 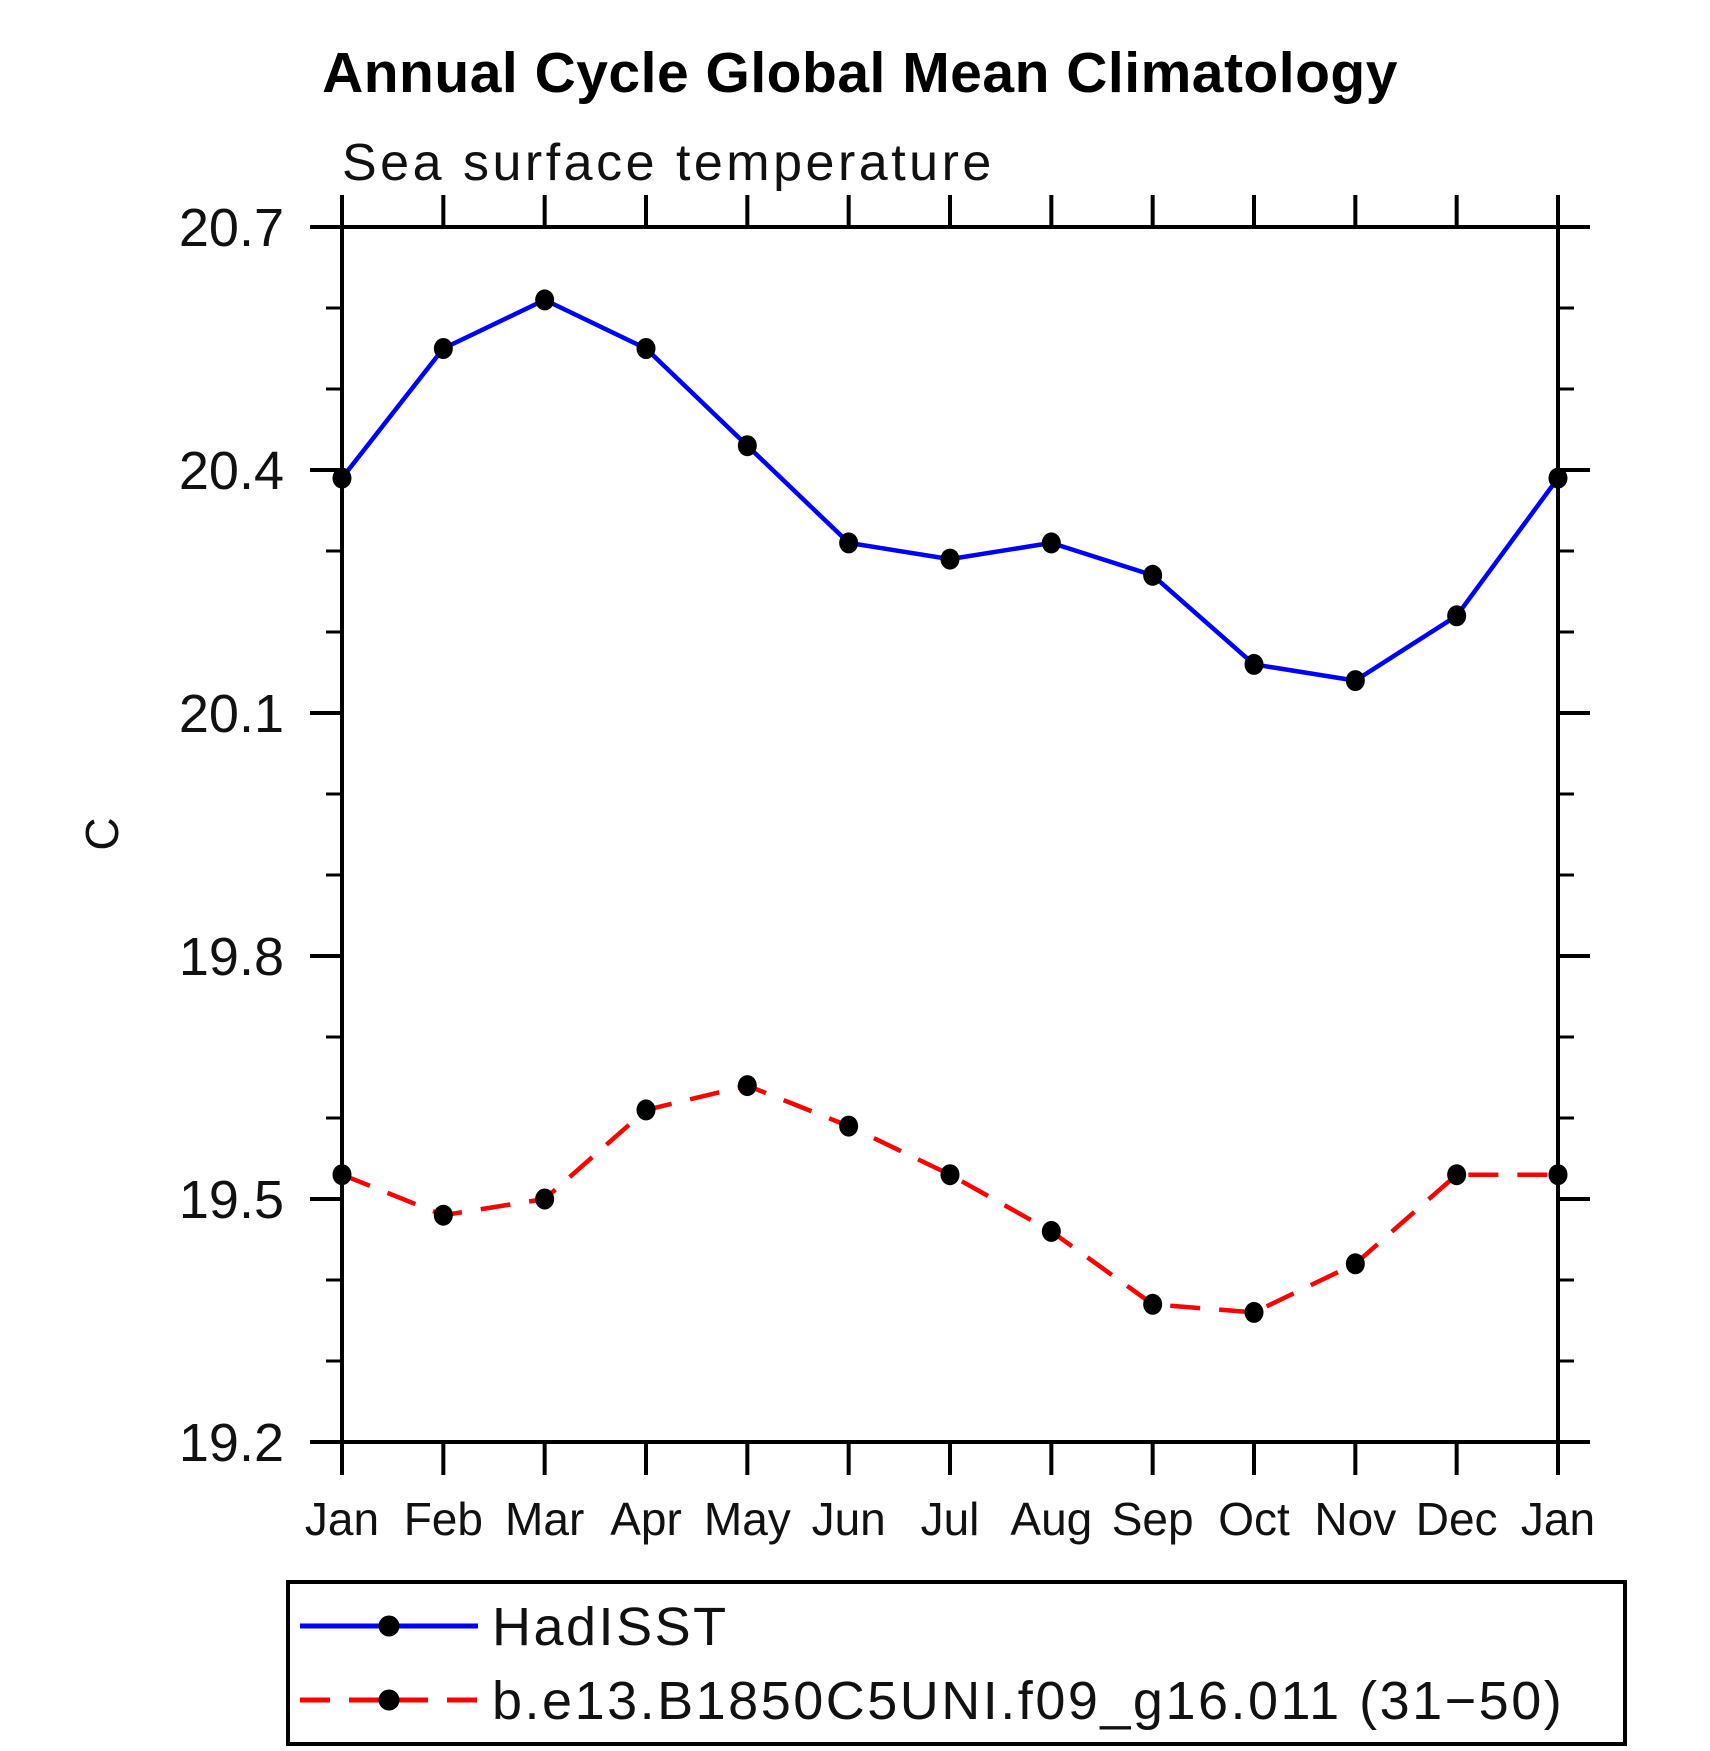 What do you see at coordinates (1028, 1701) in the screenshot?
I see `legend-label-model: b.e13.B1850C5UNI.f09_g16.011 (31−50)` at bounding box center [1028, 1701].